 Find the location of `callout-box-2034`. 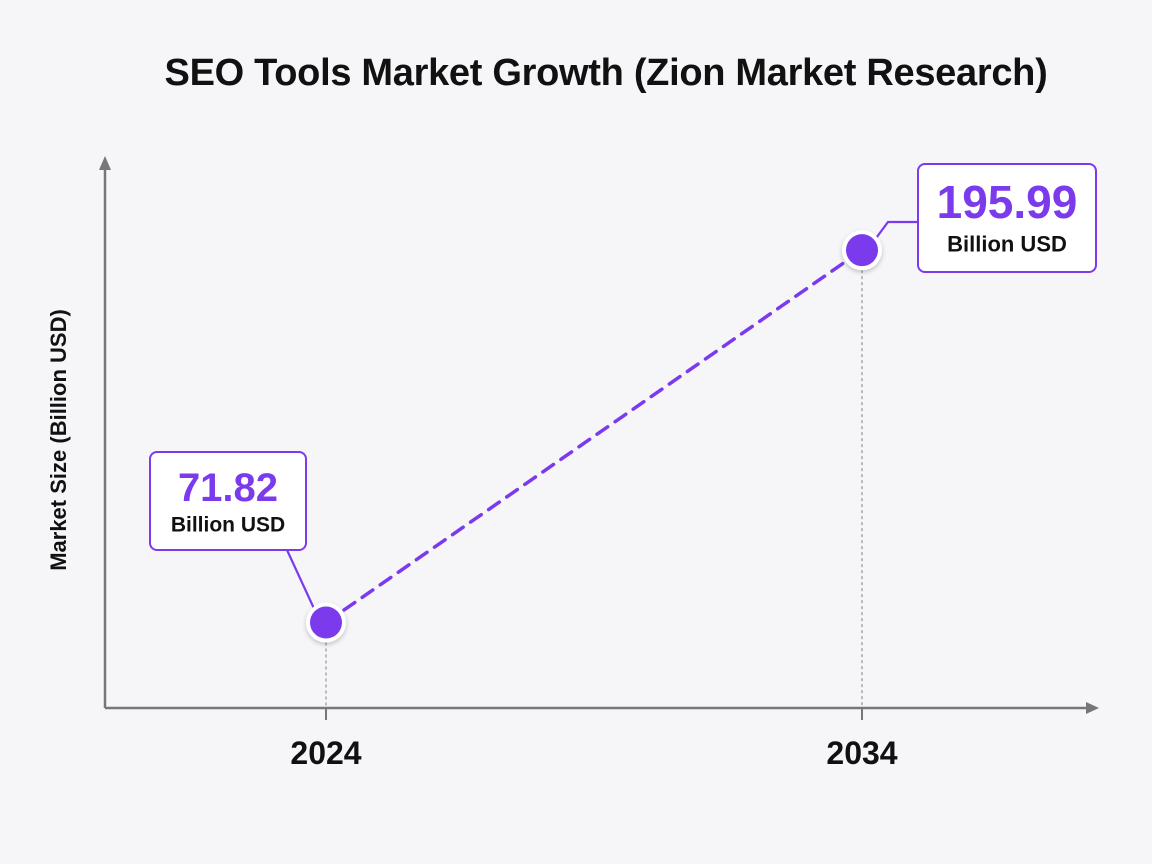

callout-box-2034 is located at coordinates (1007, 218).